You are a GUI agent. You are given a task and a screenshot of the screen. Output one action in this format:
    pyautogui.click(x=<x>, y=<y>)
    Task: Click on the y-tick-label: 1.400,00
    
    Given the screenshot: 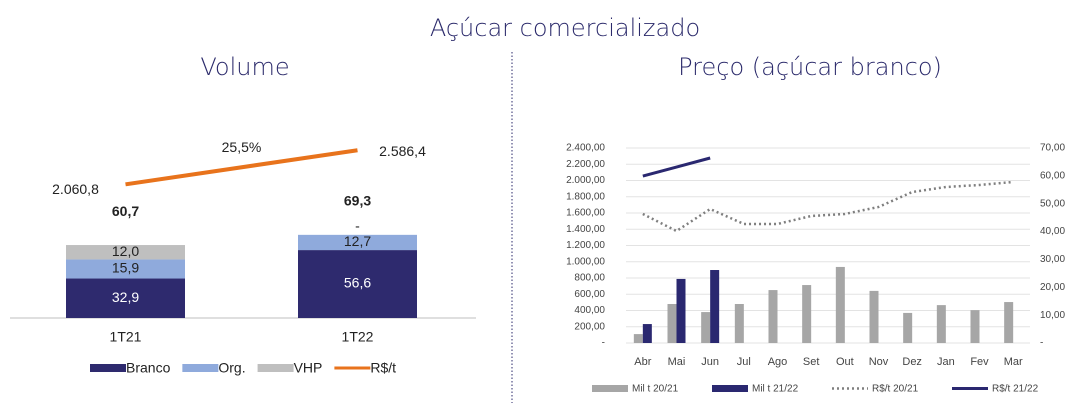 What is the action you would take?
    pyautogui.click(x=585, y=229)
    